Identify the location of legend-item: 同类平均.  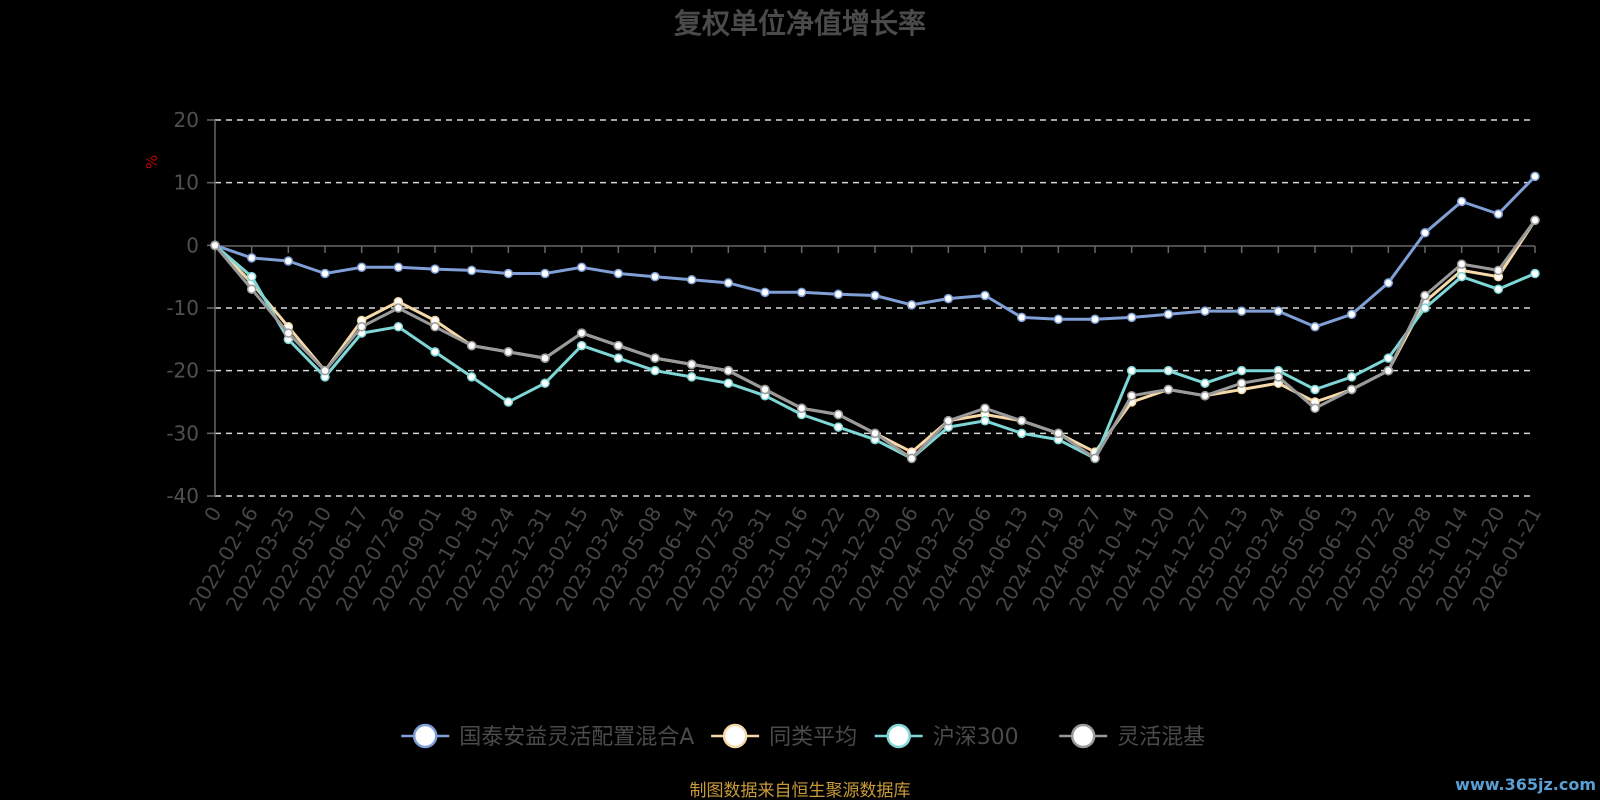
(784, 736).